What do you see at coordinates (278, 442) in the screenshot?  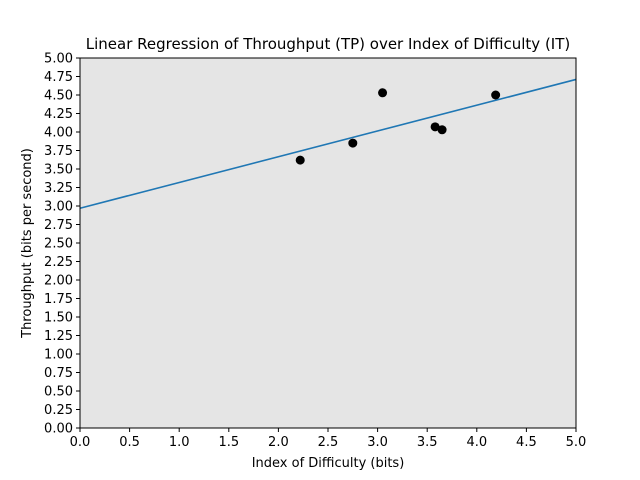 I see `x-tick-label: 2.0` at bounding box center [278, 442].